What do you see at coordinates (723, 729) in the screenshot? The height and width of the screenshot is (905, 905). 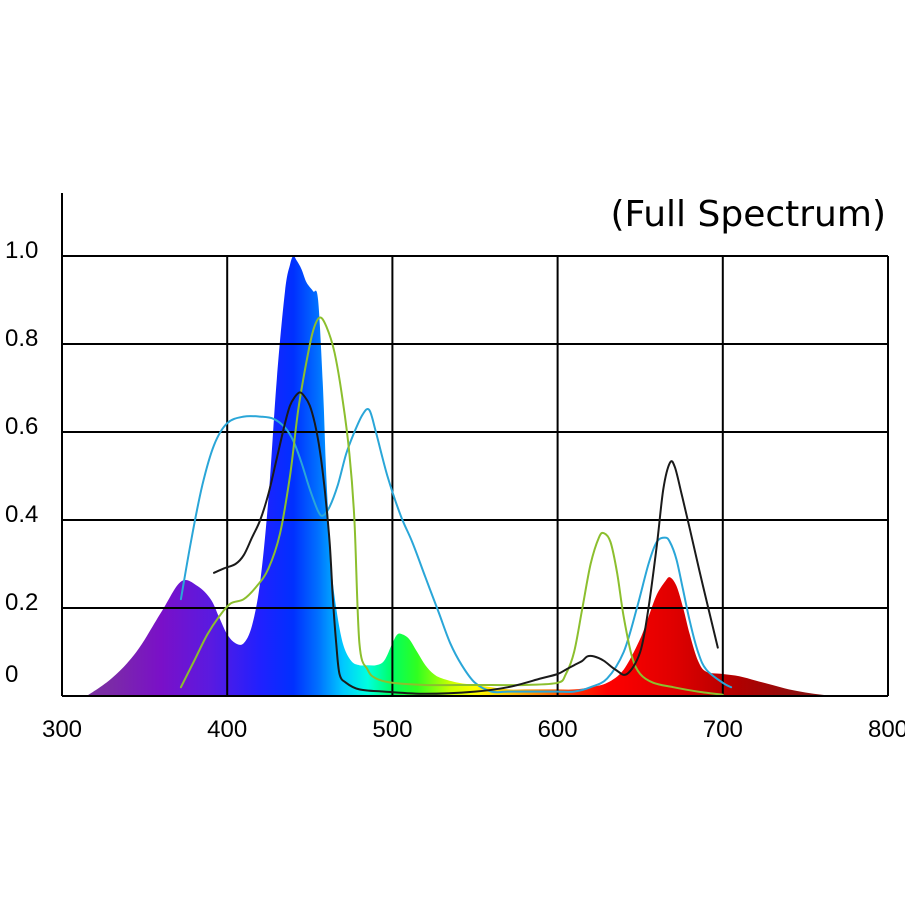 I see `x-tick-label-700: 700` at bounding box center [723, 729].